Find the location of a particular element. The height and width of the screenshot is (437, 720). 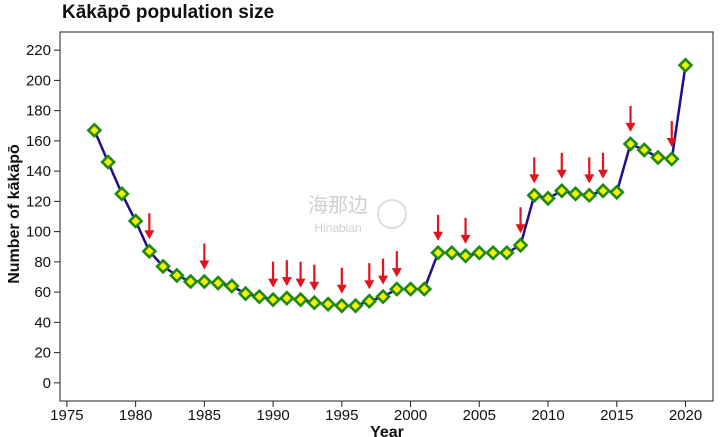

x-tick-label: 2010 is located at coordinates (547, 415).